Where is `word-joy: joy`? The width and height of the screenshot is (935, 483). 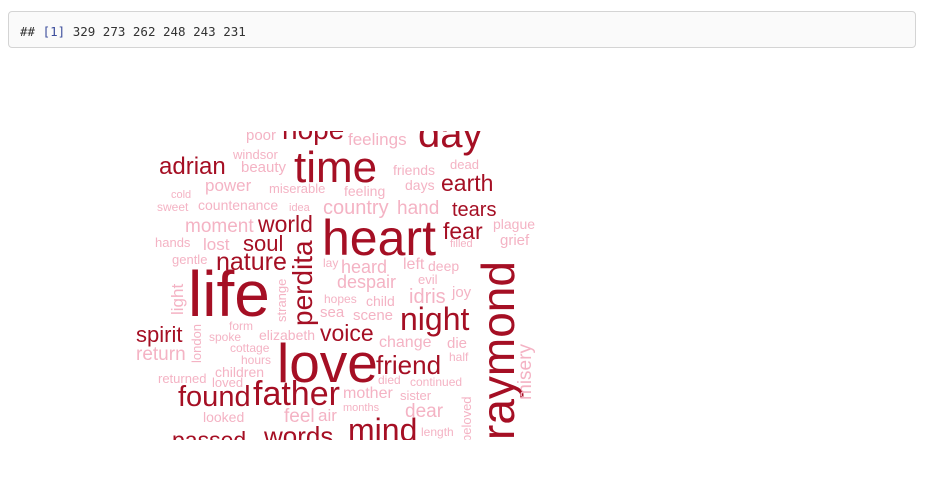
word-joy: joy is located at coordinates (462, 292).